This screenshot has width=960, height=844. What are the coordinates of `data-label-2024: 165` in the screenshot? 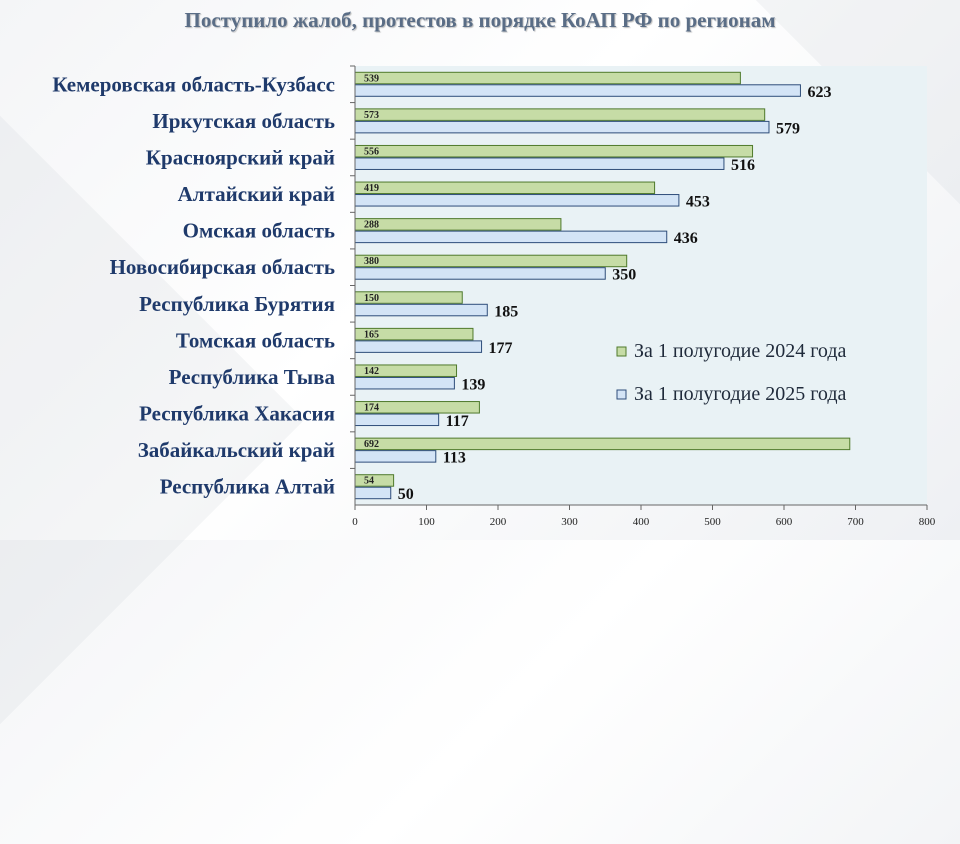 It's located at (371, 334).